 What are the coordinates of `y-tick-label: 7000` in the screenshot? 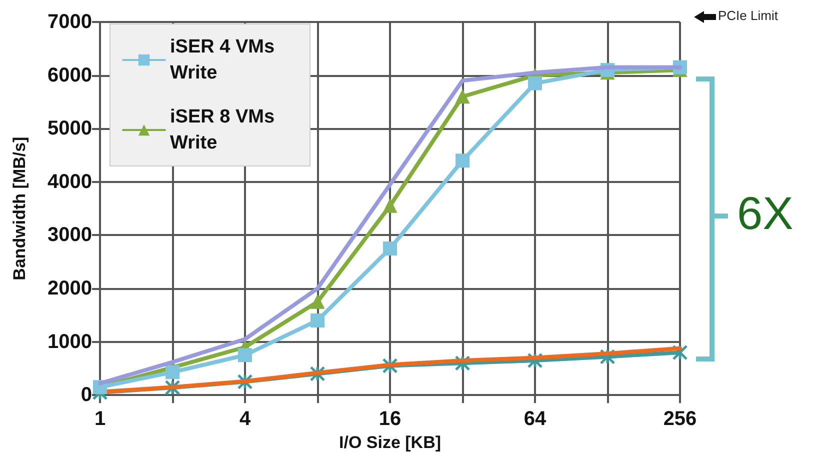 It's located at (70, 22).